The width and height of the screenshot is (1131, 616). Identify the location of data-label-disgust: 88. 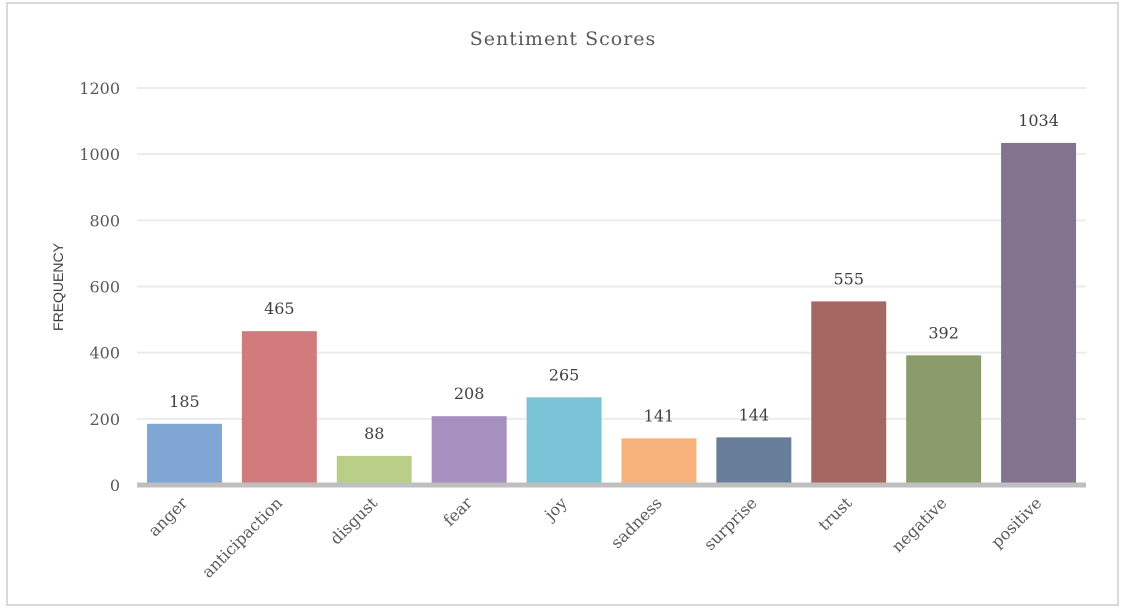
(374, 433).